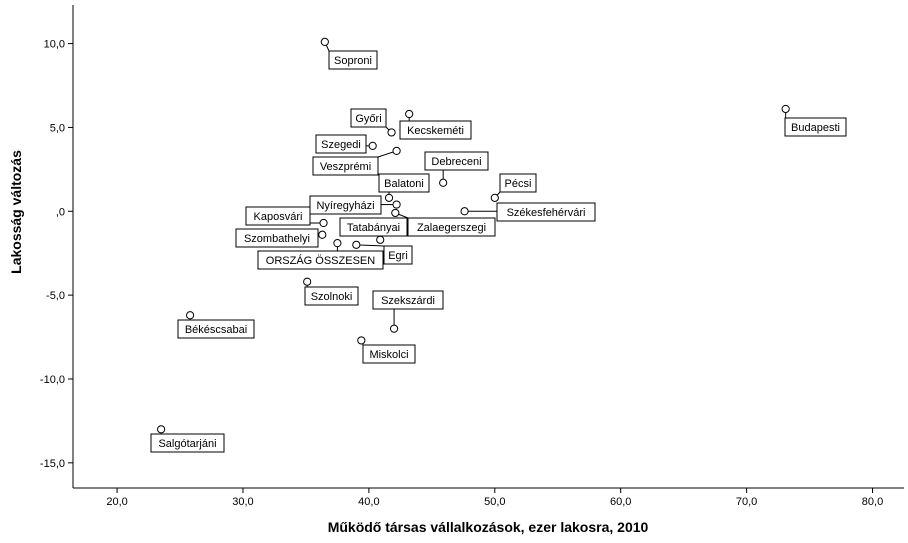 This screenshot has height=543, width=908. I want to click on point-label: Pécsi, so click(518, 184).